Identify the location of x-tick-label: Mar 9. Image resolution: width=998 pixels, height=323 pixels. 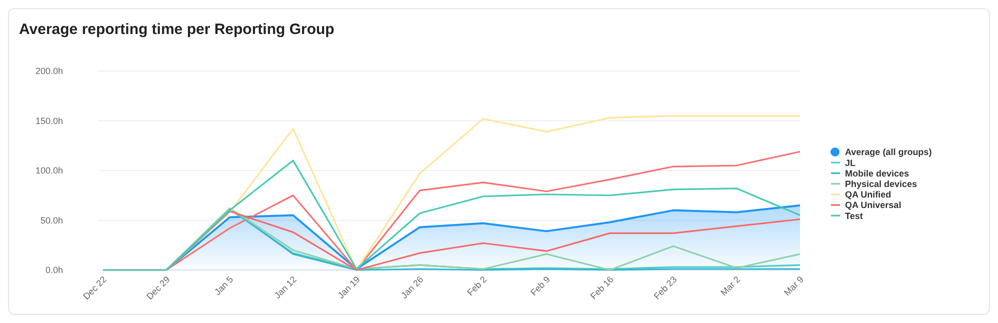
(794, 286).